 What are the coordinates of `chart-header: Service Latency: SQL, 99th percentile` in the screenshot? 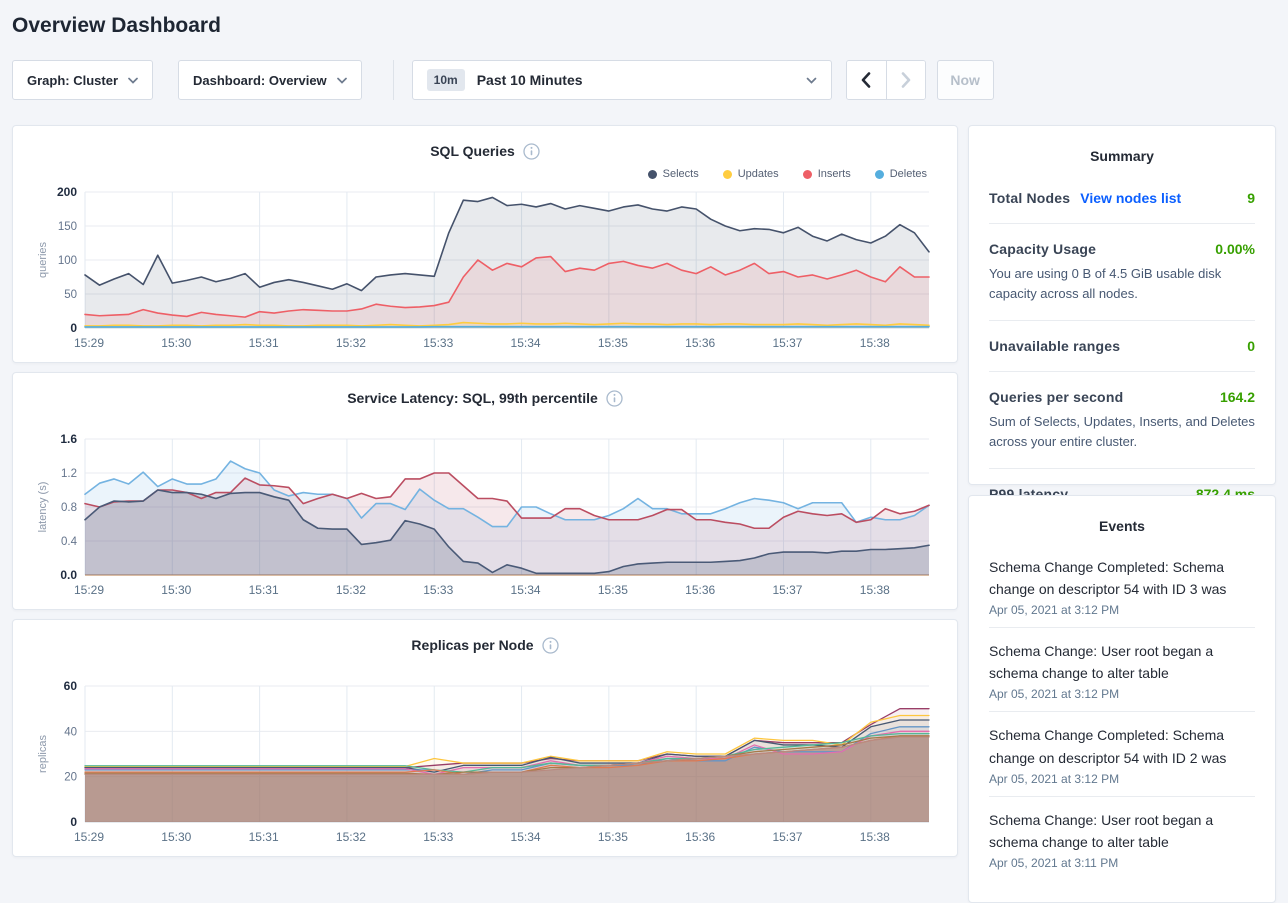 It's located at (485, 398).